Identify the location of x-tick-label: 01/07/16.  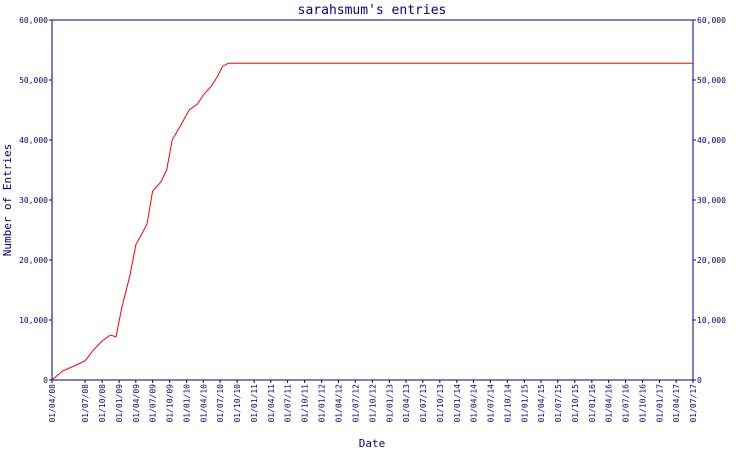
(625, 403).